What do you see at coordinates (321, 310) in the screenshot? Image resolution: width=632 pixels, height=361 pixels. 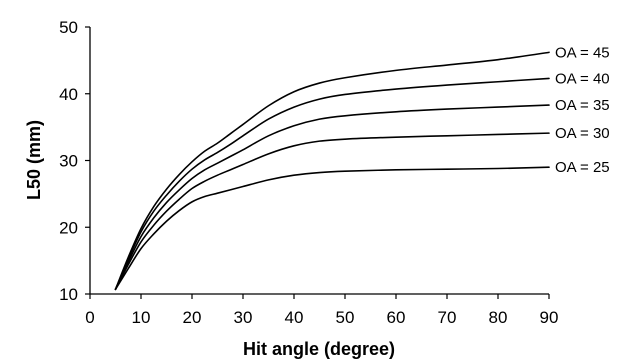 I see `x-axis-ticks: 0 10 20 30 40 50 60 70 80 90` at bounding box center [321, 310].